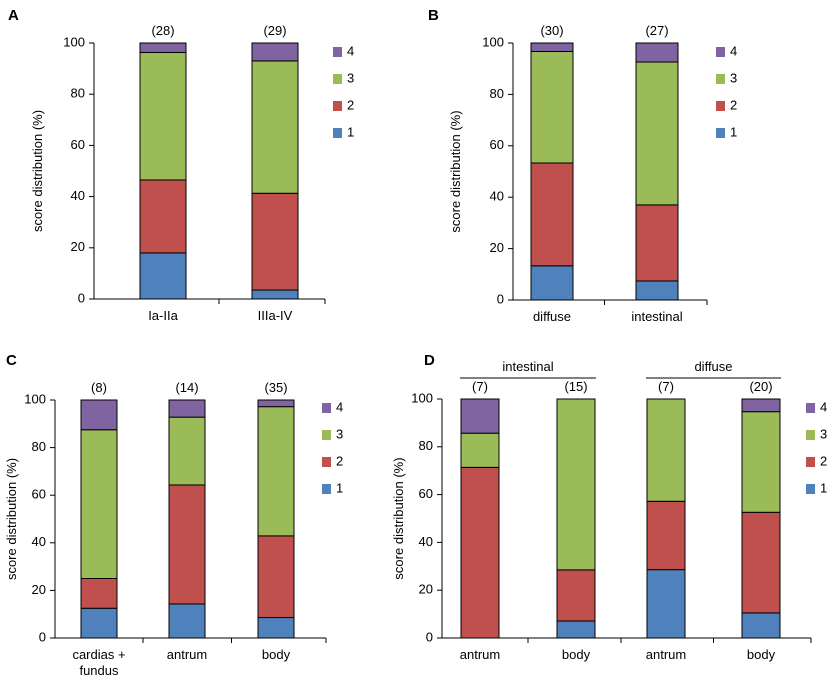 The width and height of the screenshot is (829, 679). Describe the element at coordinates (163, 315) in the screenshot. I see `x-tick-label: Ia-IIa` at that location.